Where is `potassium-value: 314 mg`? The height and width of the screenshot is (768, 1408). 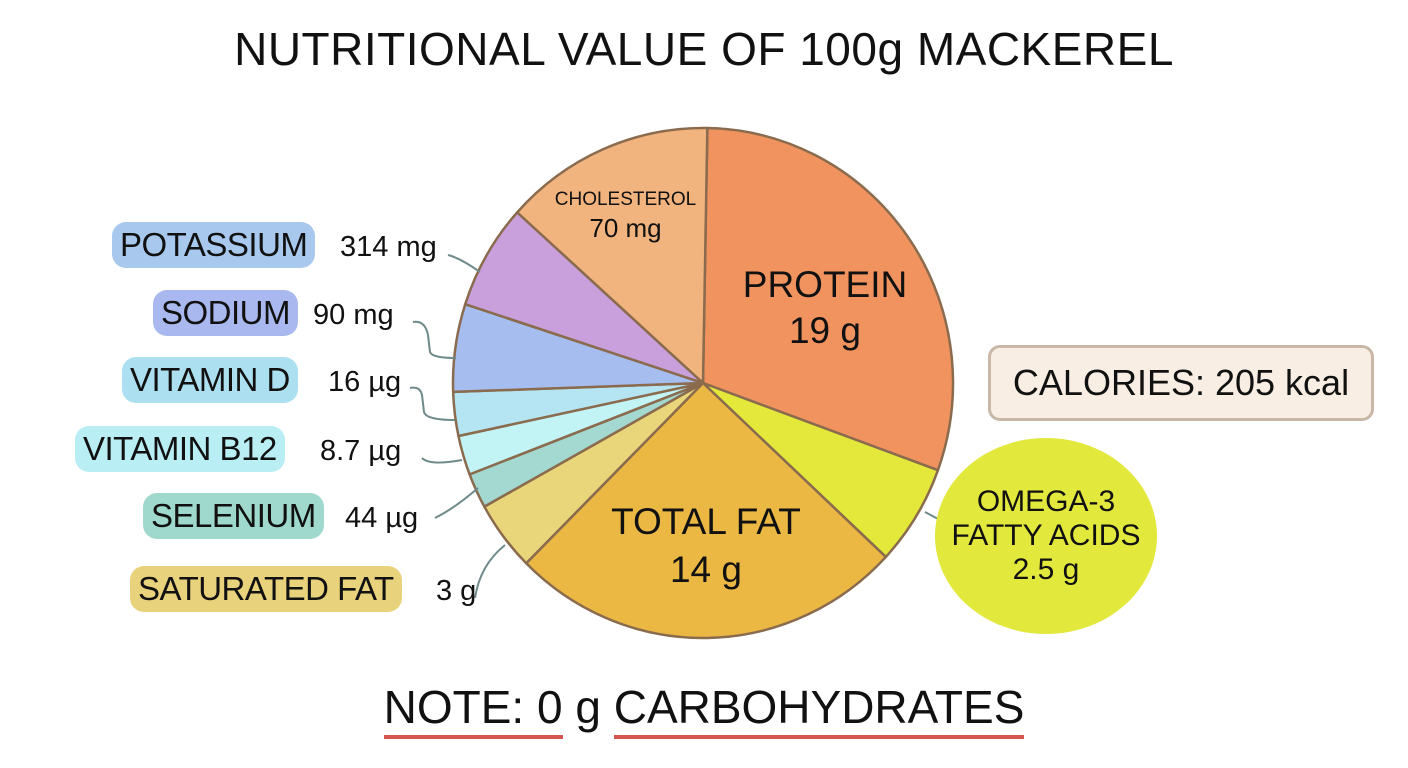
potassium-value: 314 mg is located at coordinates (388, 247).